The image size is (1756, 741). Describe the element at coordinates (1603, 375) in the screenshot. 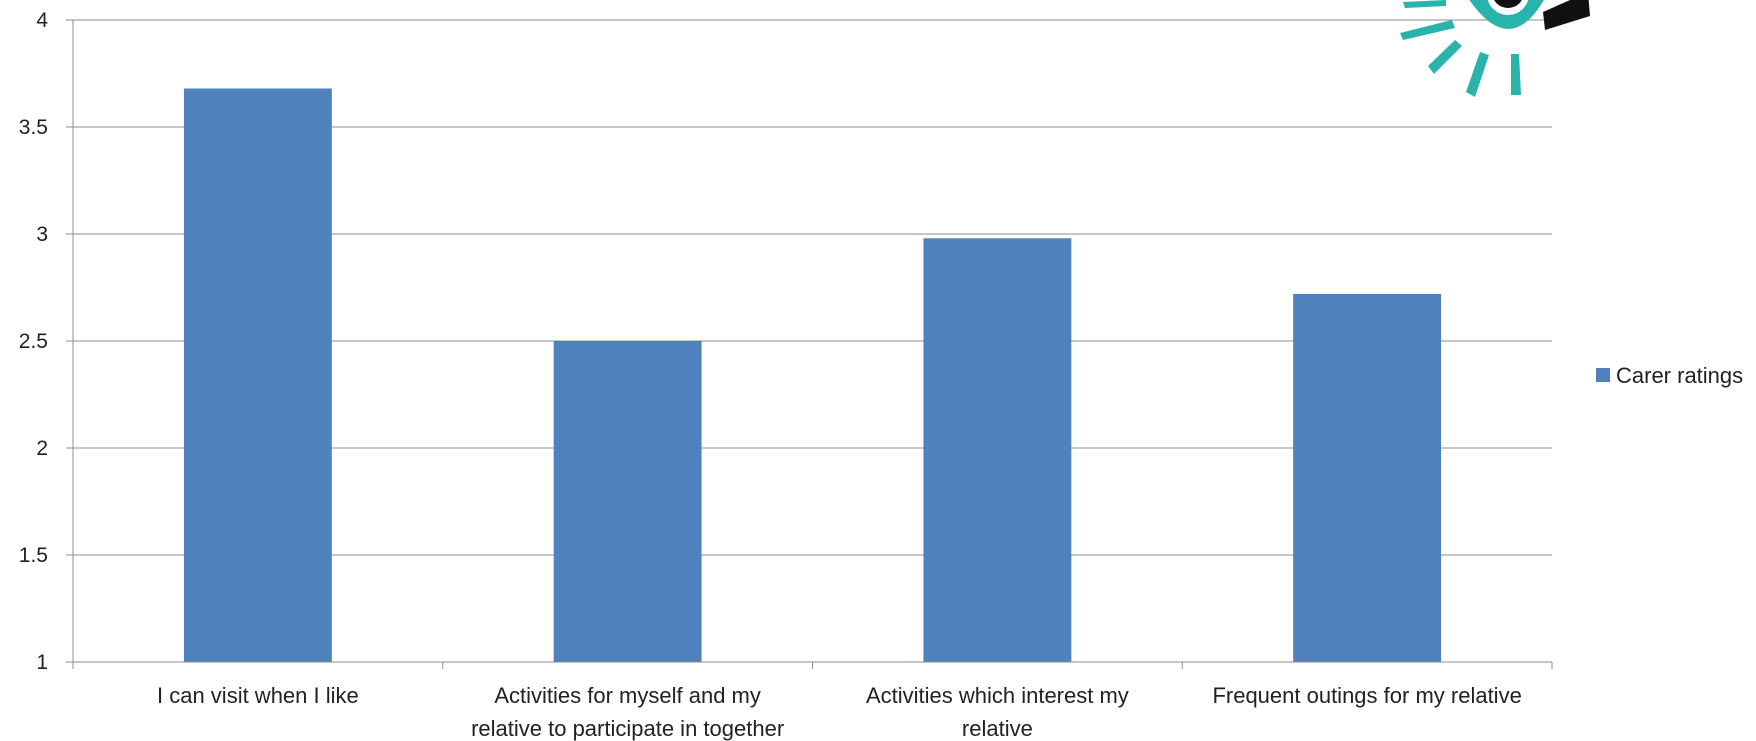

I see `legend-swatch` at that location.